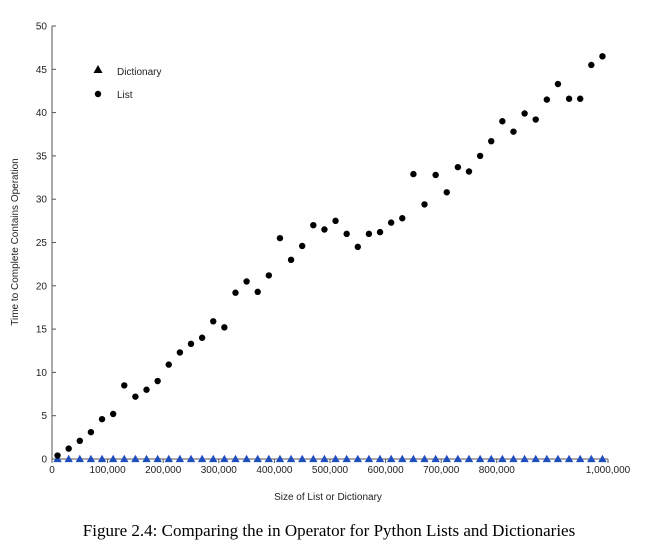  What do you see at coordinates (386, 470) in the screenshot?
I see `x-tick-label: 600,000` at bounding box center [386, 470].